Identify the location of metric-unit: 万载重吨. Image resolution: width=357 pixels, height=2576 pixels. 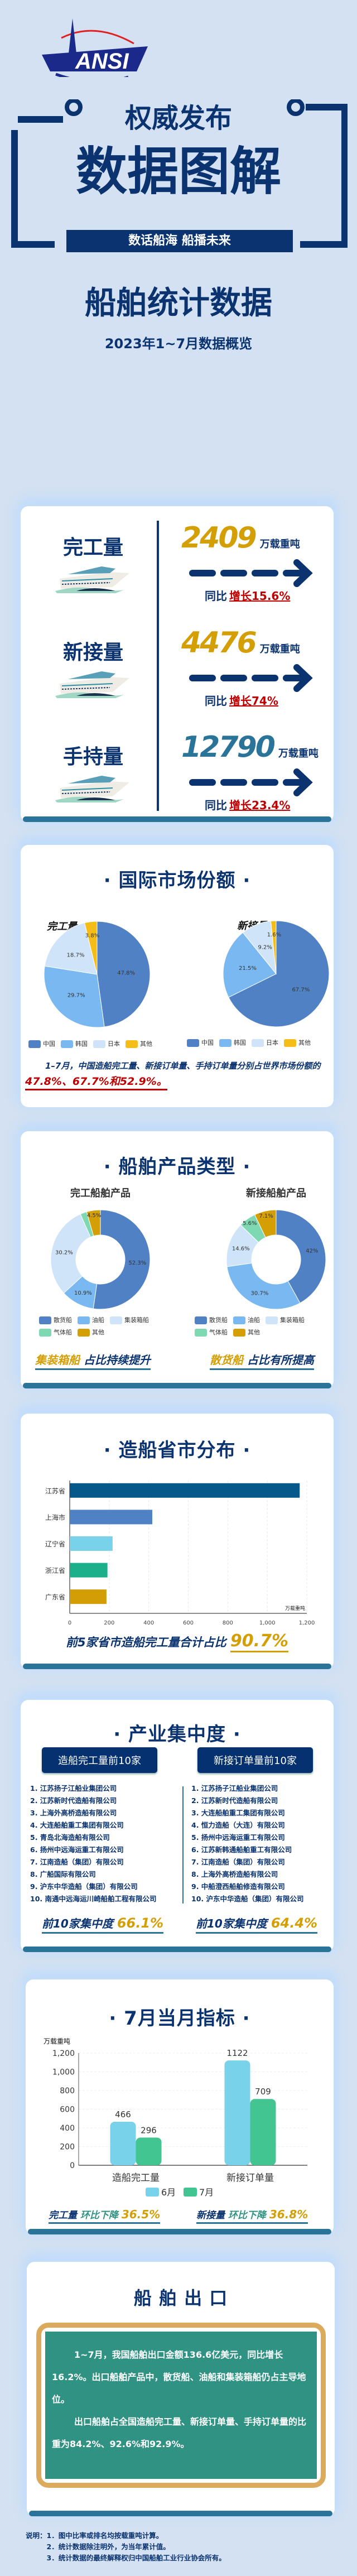
(299, 754).